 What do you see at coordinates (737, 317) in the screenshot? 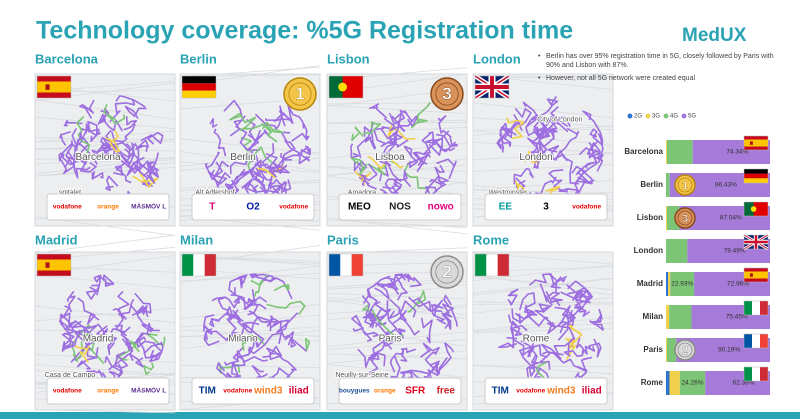
I see `value-label: 75.45%` at bounding box center [737, 317].